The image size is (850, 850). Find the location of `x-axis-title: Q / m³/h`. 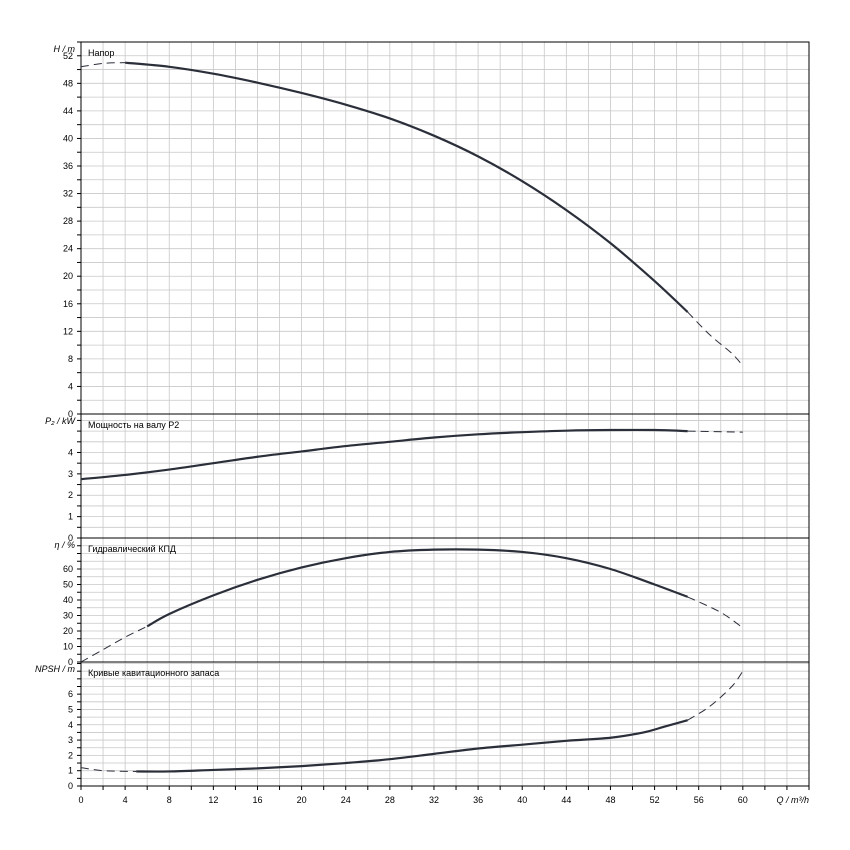

x-axis-title: Q / m³/h is located at coordinates (792, 800).